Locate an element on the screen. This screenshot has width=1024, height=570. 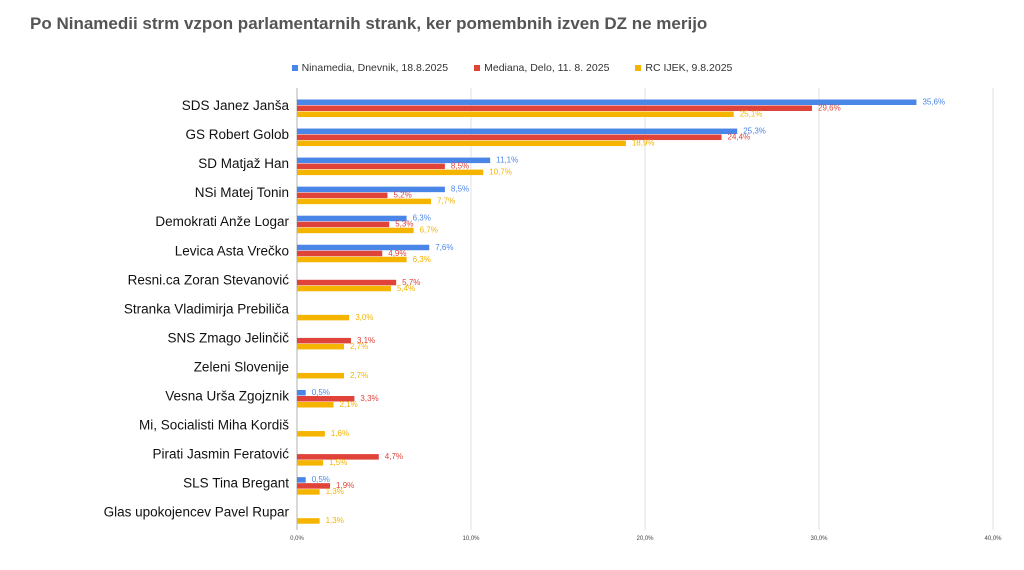
category-label: SDS Janez Janša is located at coordinates (236, 105).